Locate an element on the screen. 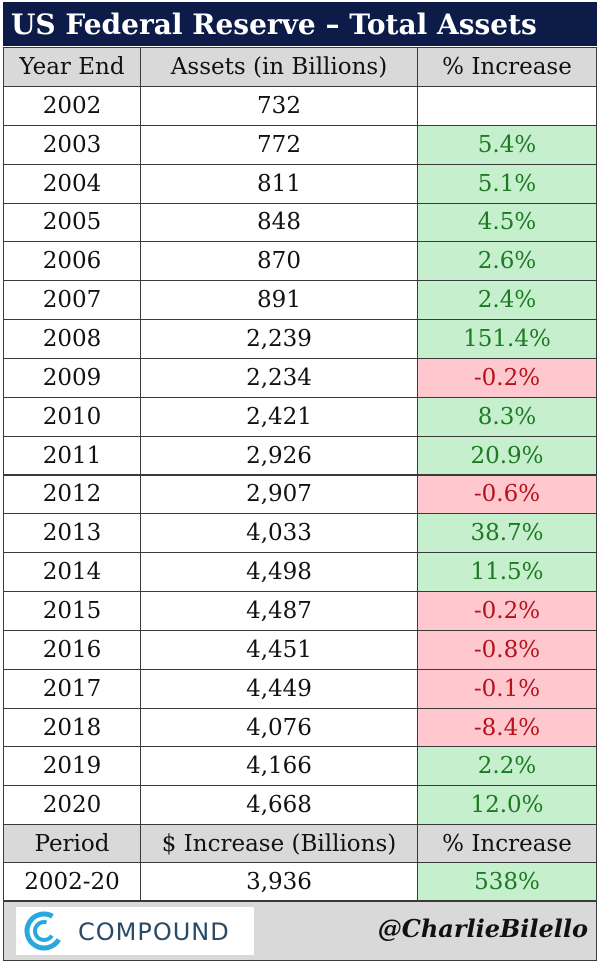  pct-cell: 38.7% is located at coordinates (507, 533).